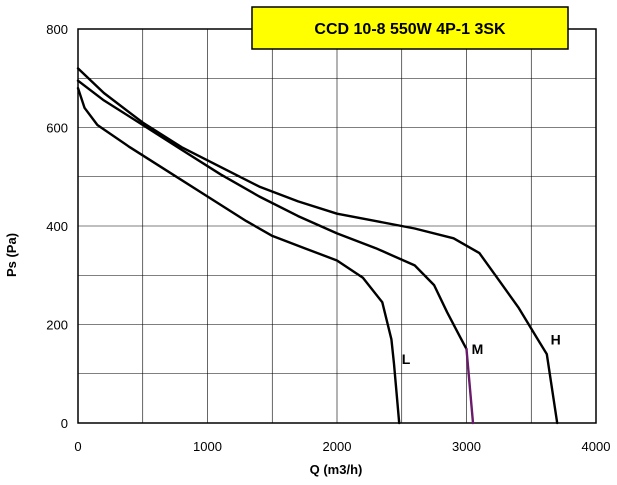 The height and width of the screenshot is (485, 617). Describe the element at coordinates (207, 446) in the screenshot. I see `x-tick-label: 1000` at that location.